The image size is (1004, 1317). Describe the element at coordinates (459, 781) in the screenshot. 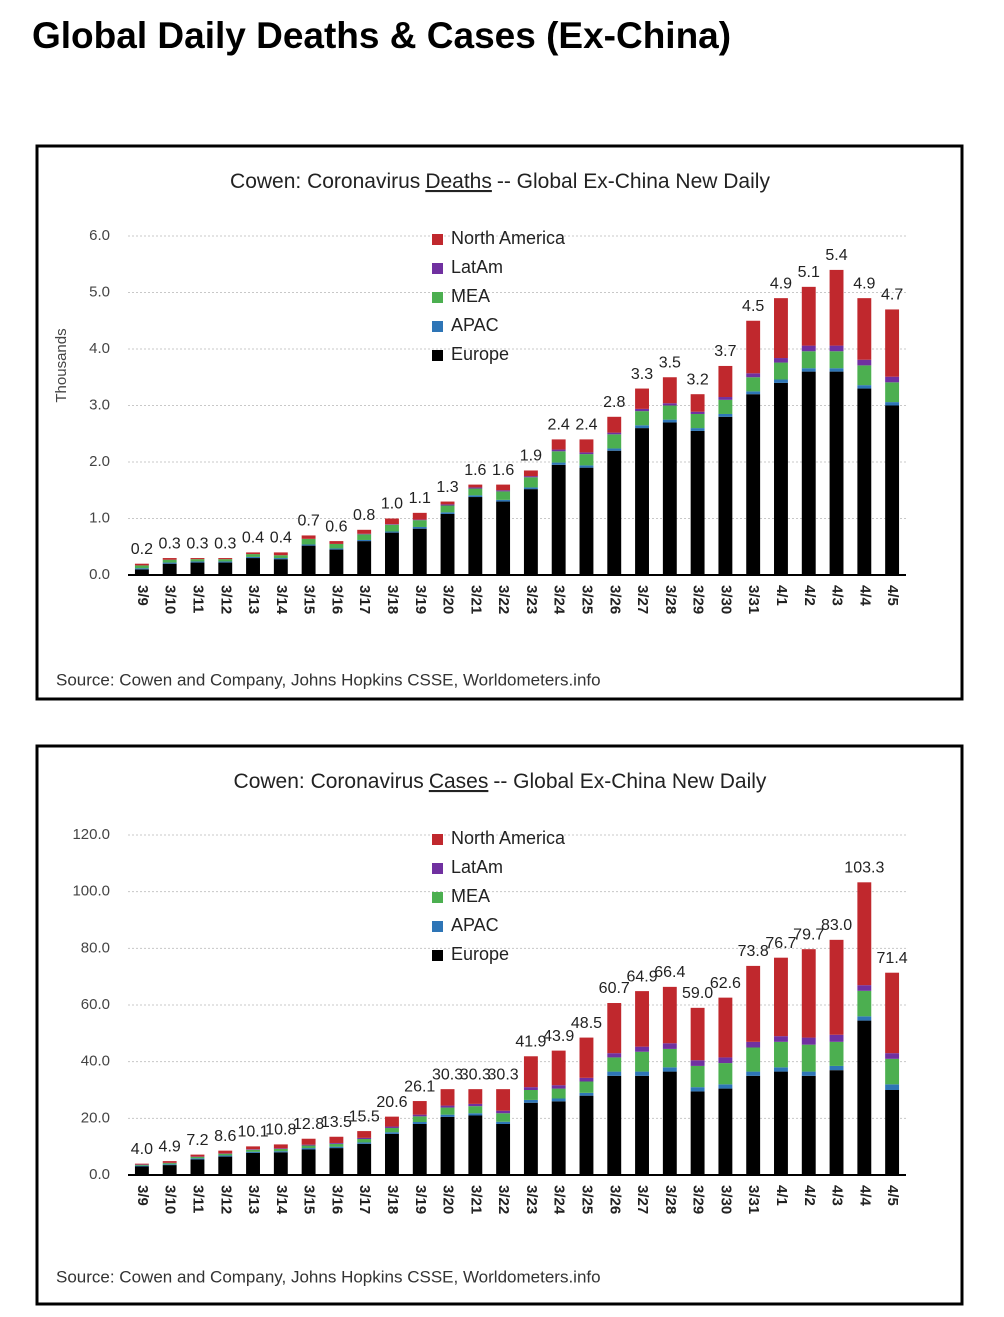

I see `chart-title-part: Cases` at that location.